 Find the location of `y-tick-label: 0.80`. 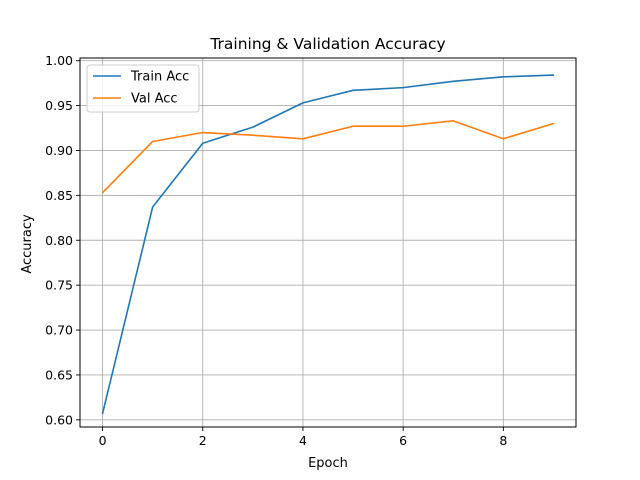

y-tick-label: 0.80 is located at coordinates (59, 240).